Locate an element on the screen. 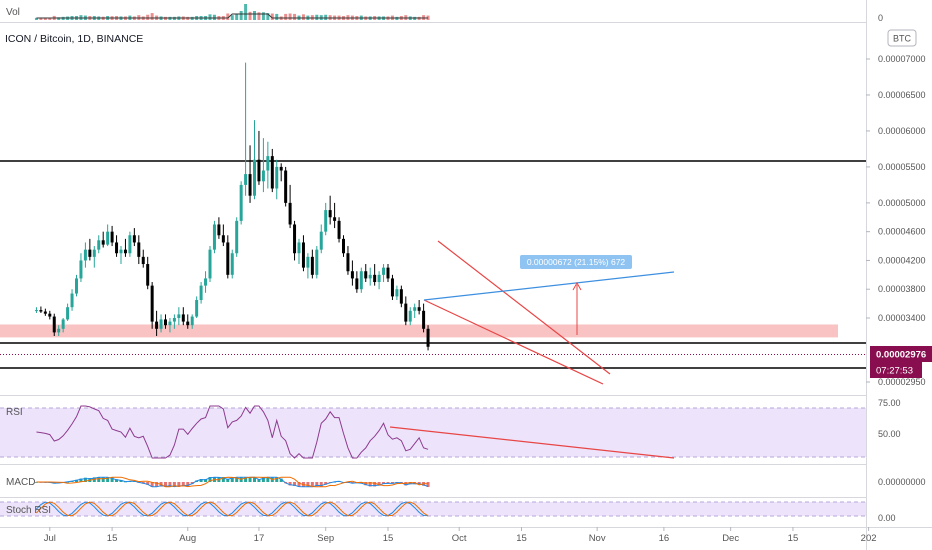 This screenshot has width=932, height=550. measure-label-box is located at coordinates (576, 262).